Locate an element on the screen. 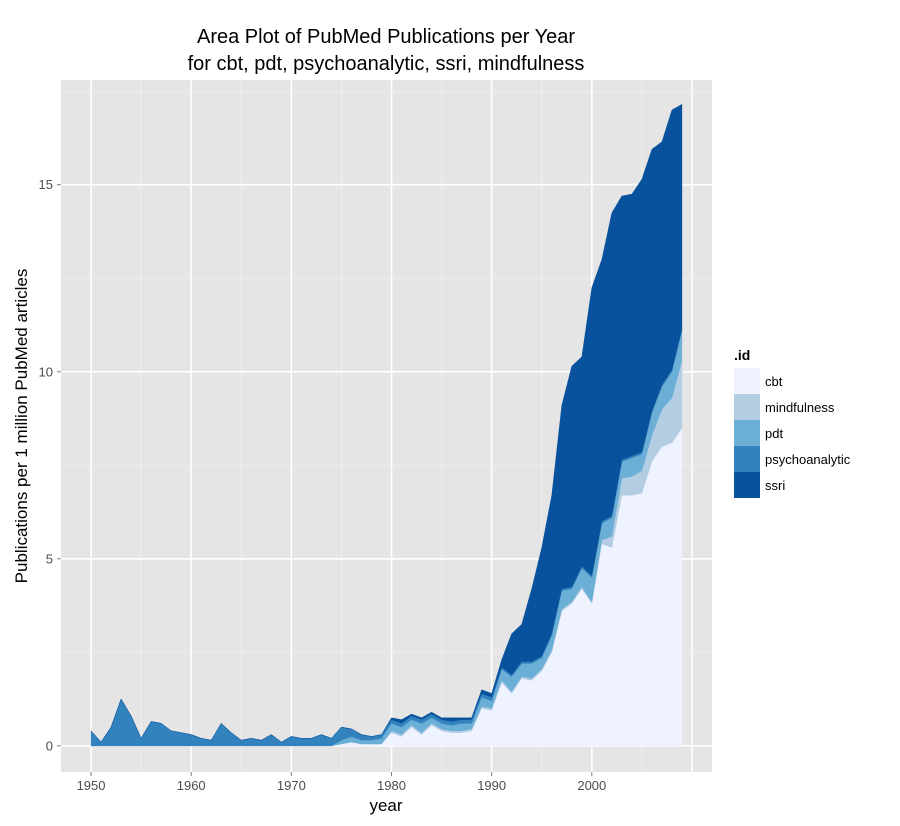 The height and width of the screenshot is (826, 900). x-tick-label: 2000 is located at coordinates (591, 785).